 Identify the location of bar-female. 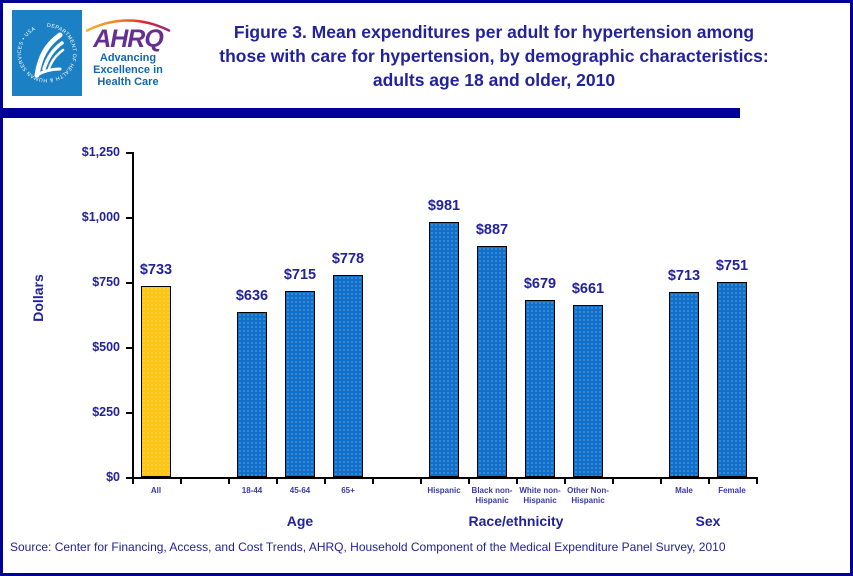
(732, 379).